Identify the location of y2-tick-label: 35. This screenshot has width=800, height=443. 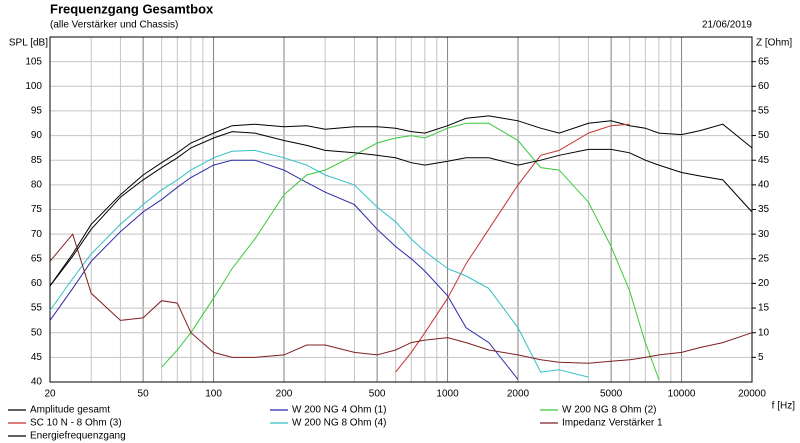
(764, 209).